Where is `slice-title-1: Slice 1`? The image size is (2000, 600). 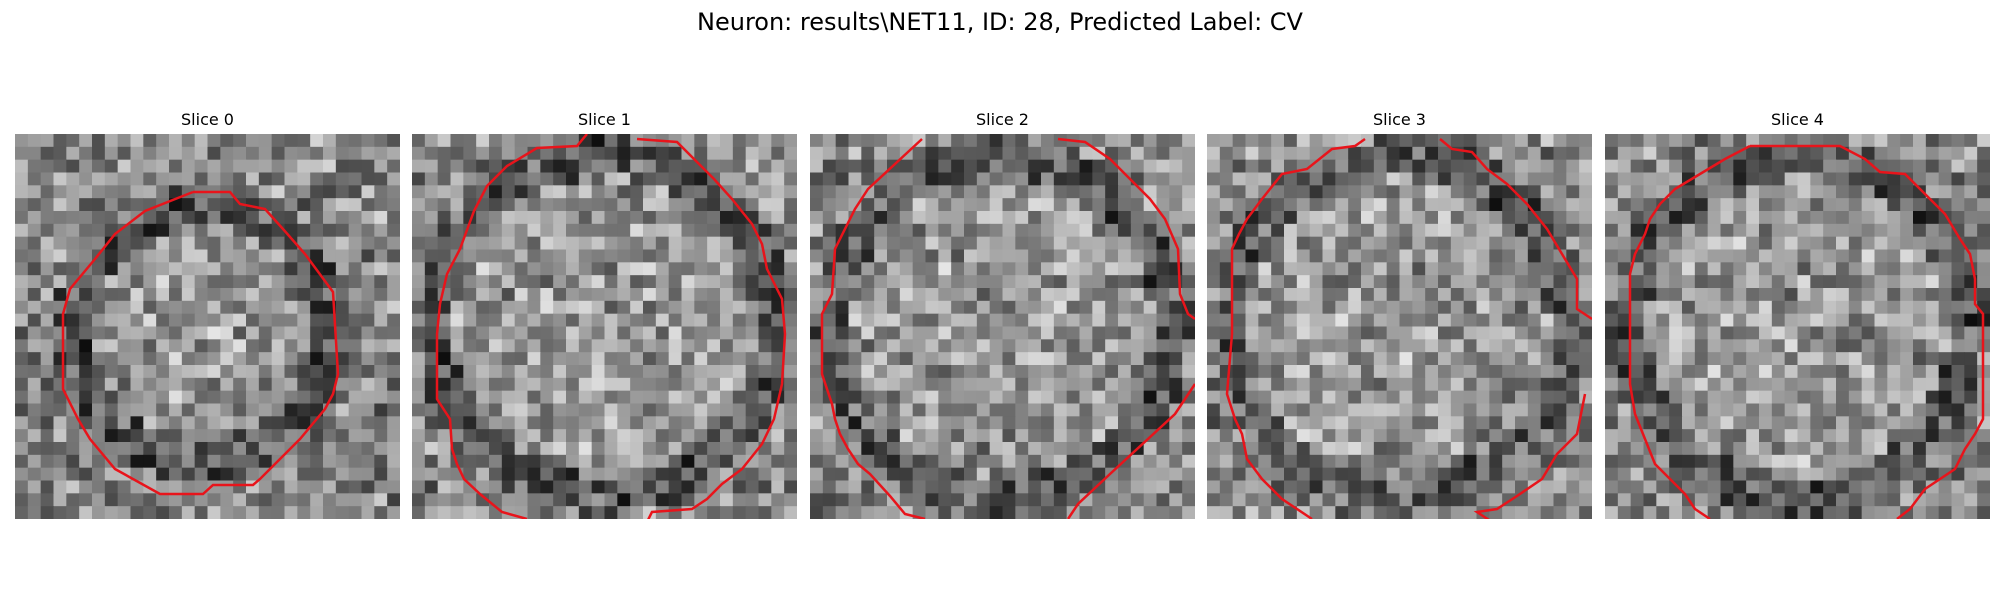
slice-title-1: Slice 1 is located at coordinates (604, 119).